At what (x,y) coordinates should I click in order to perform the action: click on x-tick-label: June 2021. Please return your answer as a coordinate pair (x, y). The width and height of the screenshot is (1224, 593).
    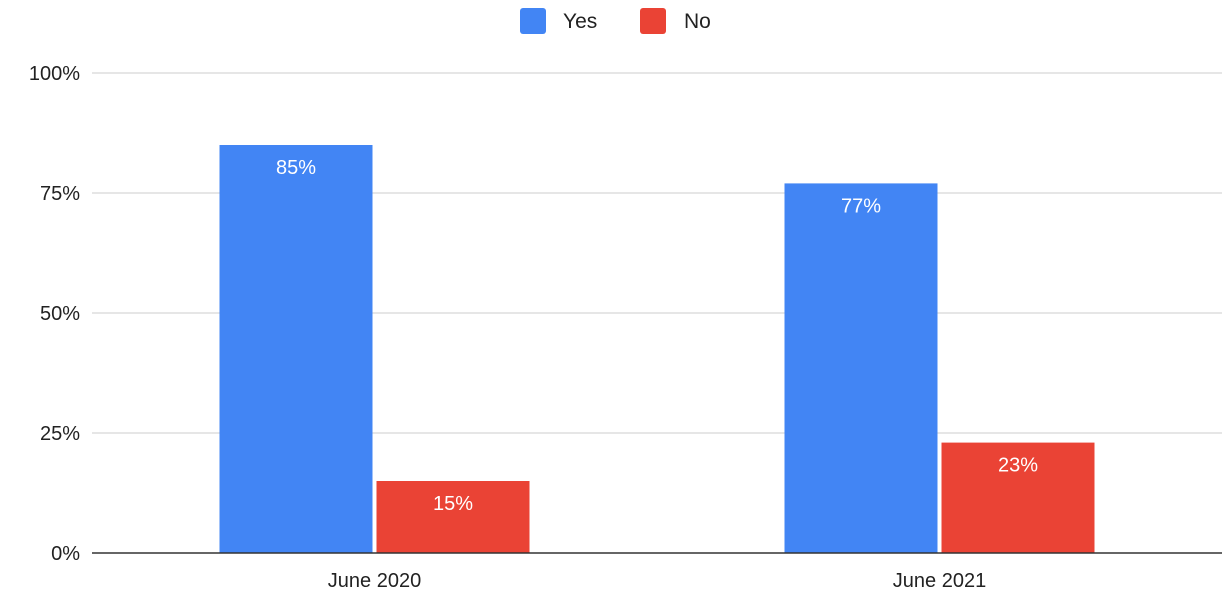
    Looking at the image, I should click on (939, 581).